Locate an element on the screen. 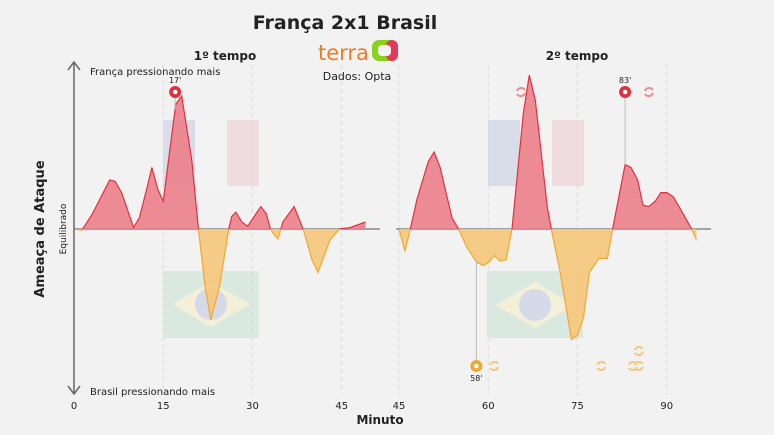 Image resolution: width=774 pixels, height=435 pixels. goal-minute-label: 58' is located at coordinates (476, 378).